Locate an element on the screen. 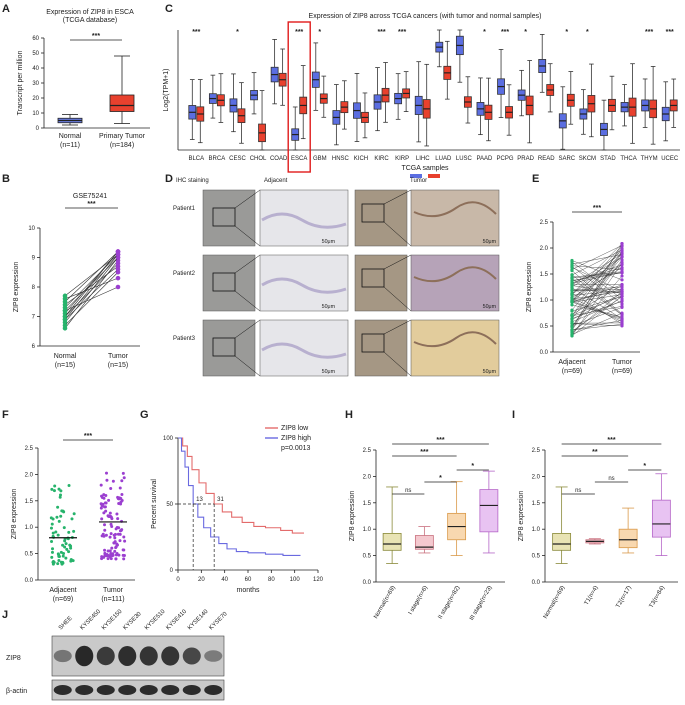 The width and height of the screenshot is (685, 705). patient-label: Patient3 is located at coordinates (184, 339).